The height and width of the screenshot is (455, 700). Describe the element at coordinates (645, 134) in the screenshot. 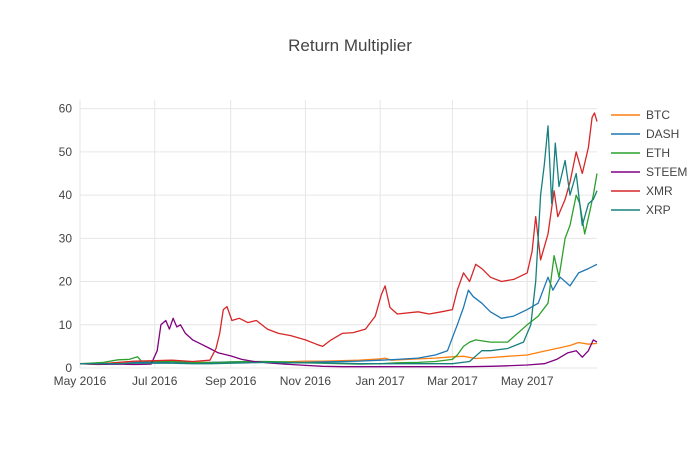

I see `legend-item-dash: DASH` at that location.